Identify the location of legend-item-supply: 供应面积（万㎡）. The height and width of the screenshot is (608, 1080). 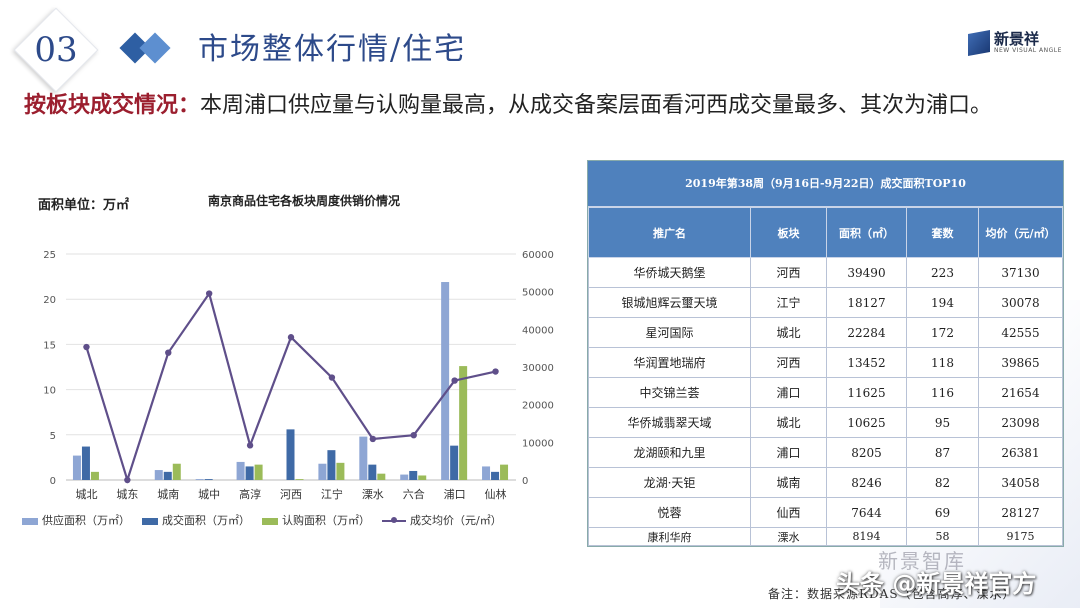
(76, 520).